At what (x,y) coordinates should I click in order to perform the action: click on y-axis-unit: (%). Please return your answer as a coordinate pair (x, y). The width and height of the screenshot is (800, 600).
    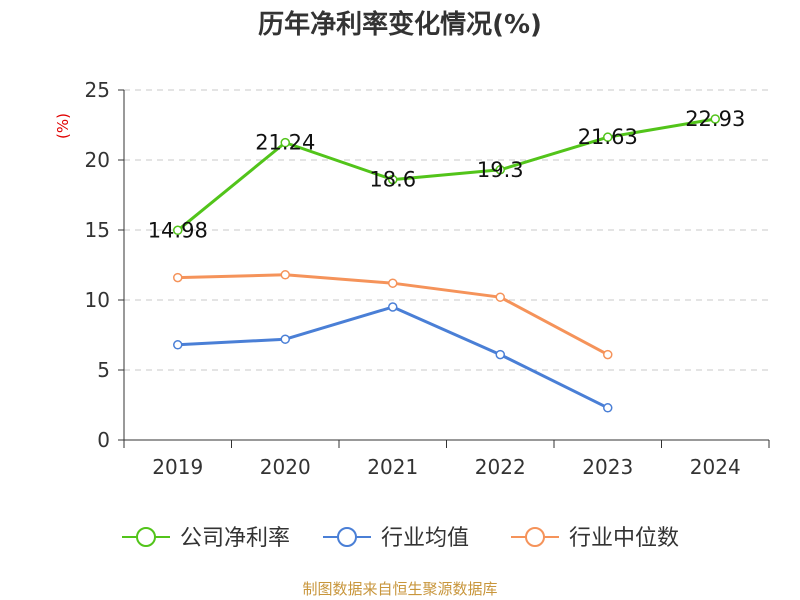
    Looking at the image, I should click on (63, 126).